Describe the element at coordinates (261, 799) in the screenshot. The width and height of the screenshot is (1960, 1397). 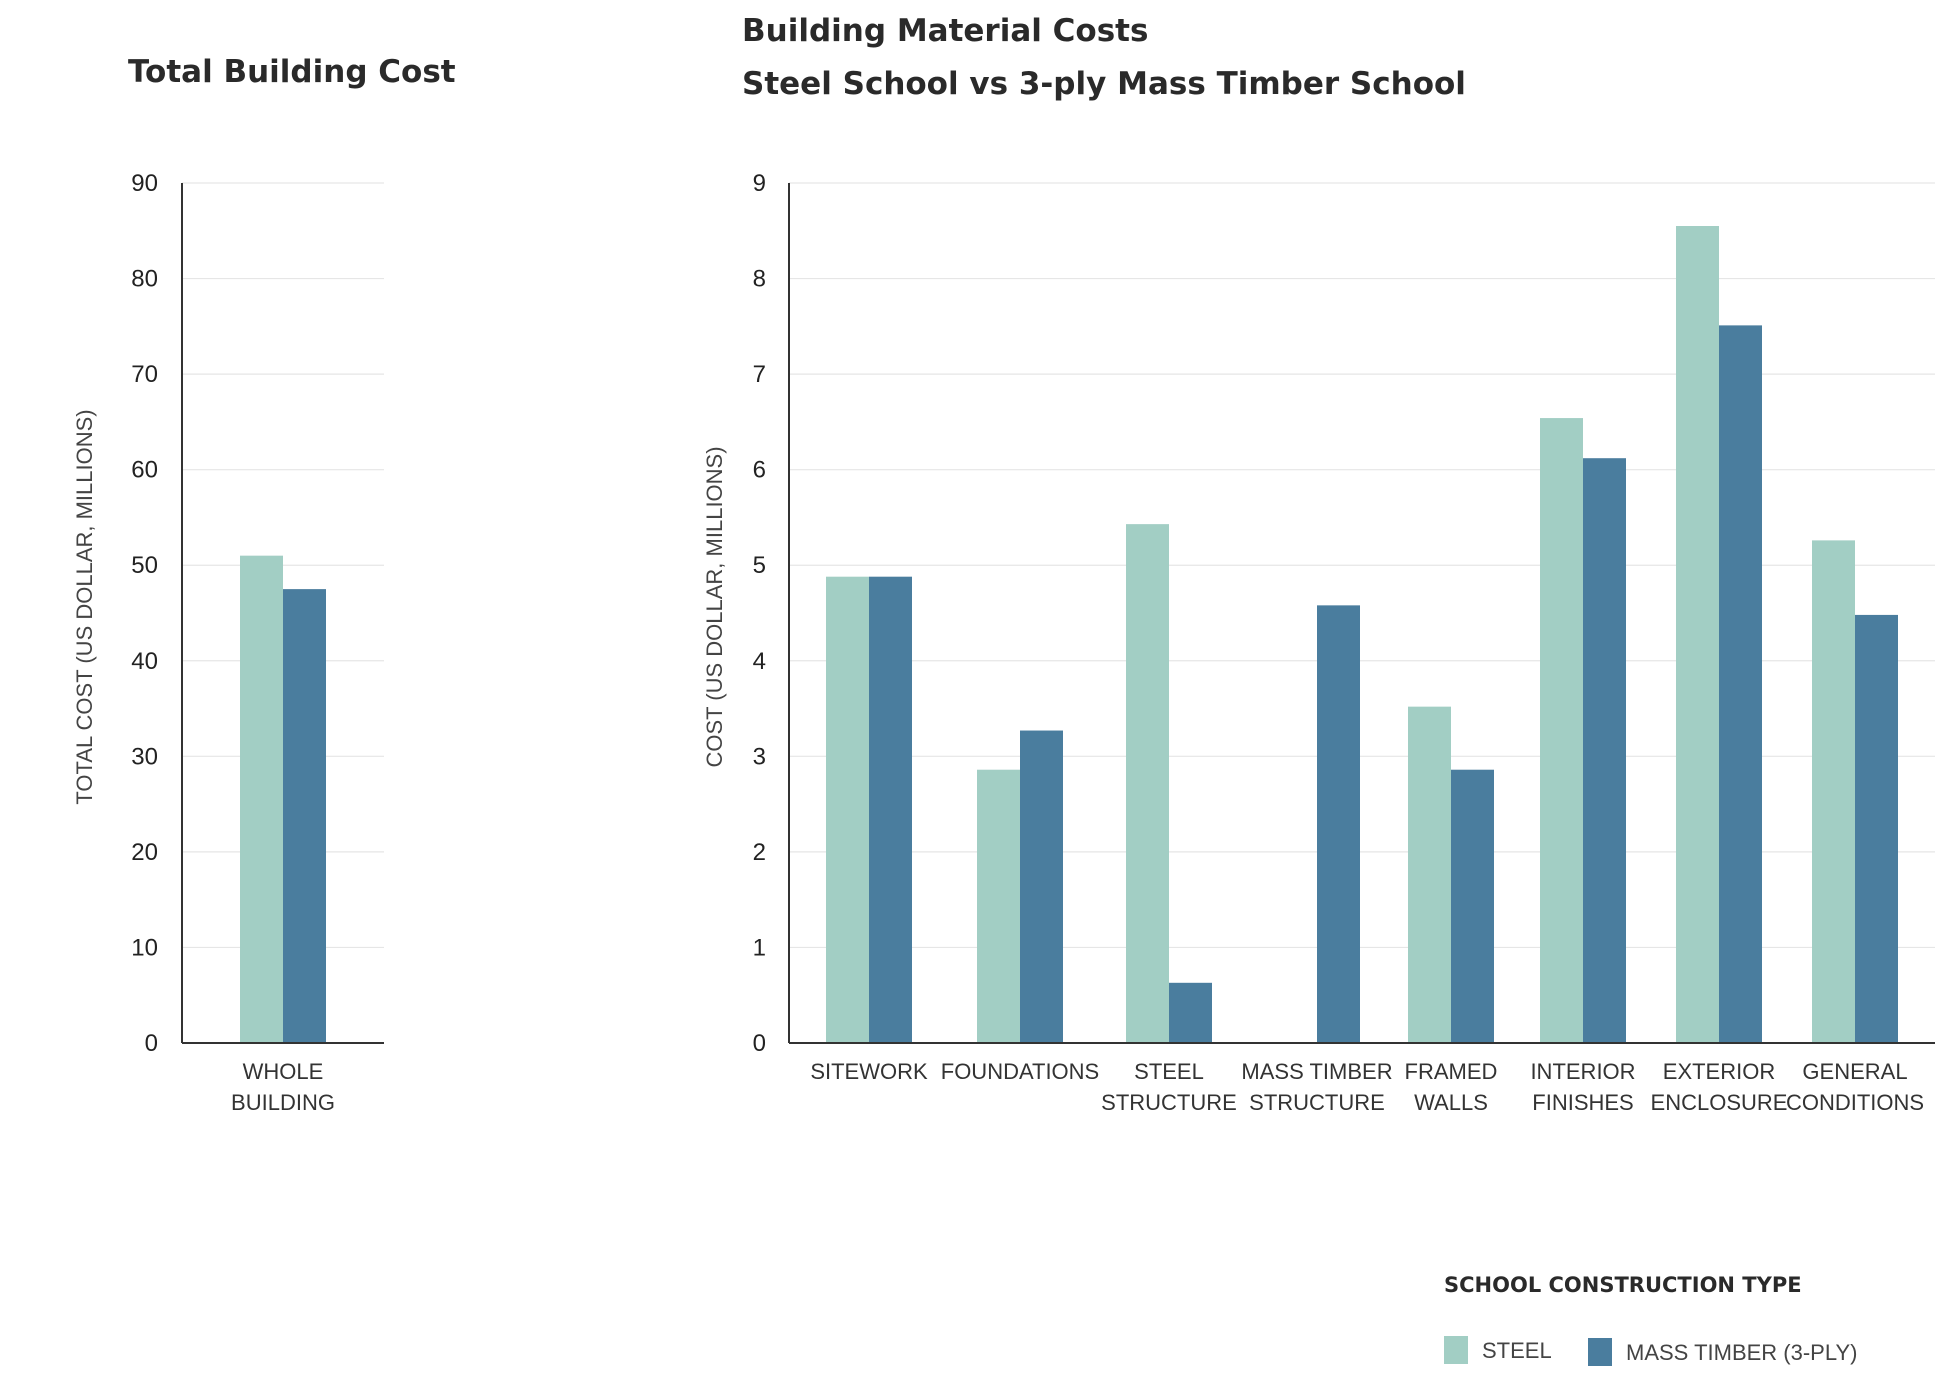
I see `left-bar-steel` at that location.